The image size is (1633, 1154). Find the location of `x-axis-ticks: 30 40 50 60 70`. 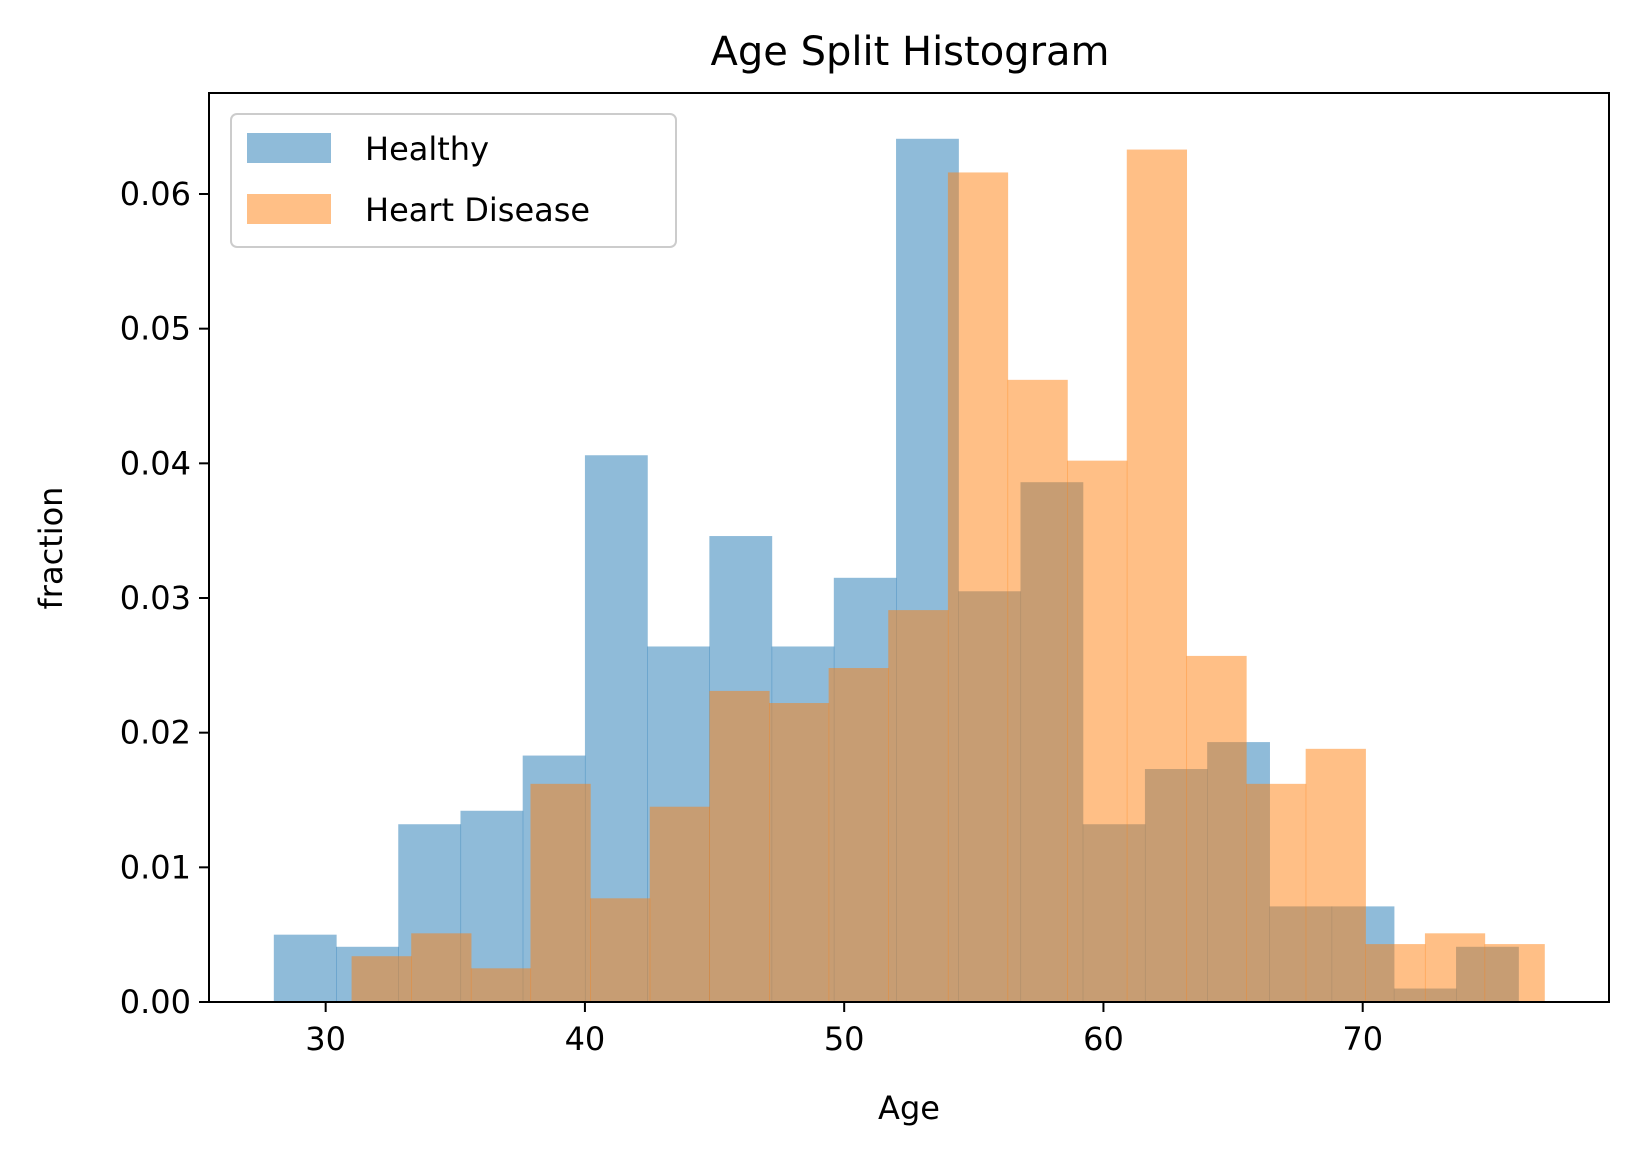

x-axis-ticks: 30 40 50 60 70 is located at coordinates (844, 1030).